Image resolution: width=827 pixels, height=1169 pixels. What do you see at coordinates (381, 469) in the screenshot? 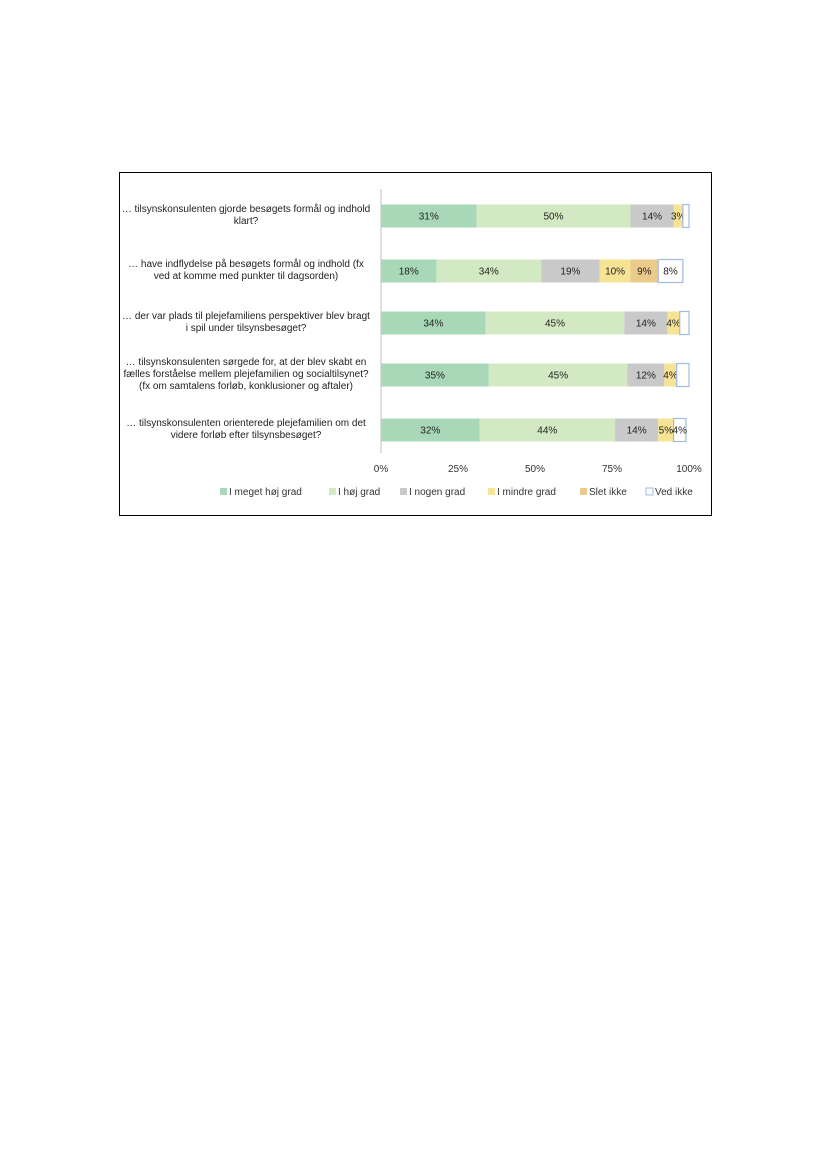
I see `x-tick-label: 0%` at bounding box center [381, 469].